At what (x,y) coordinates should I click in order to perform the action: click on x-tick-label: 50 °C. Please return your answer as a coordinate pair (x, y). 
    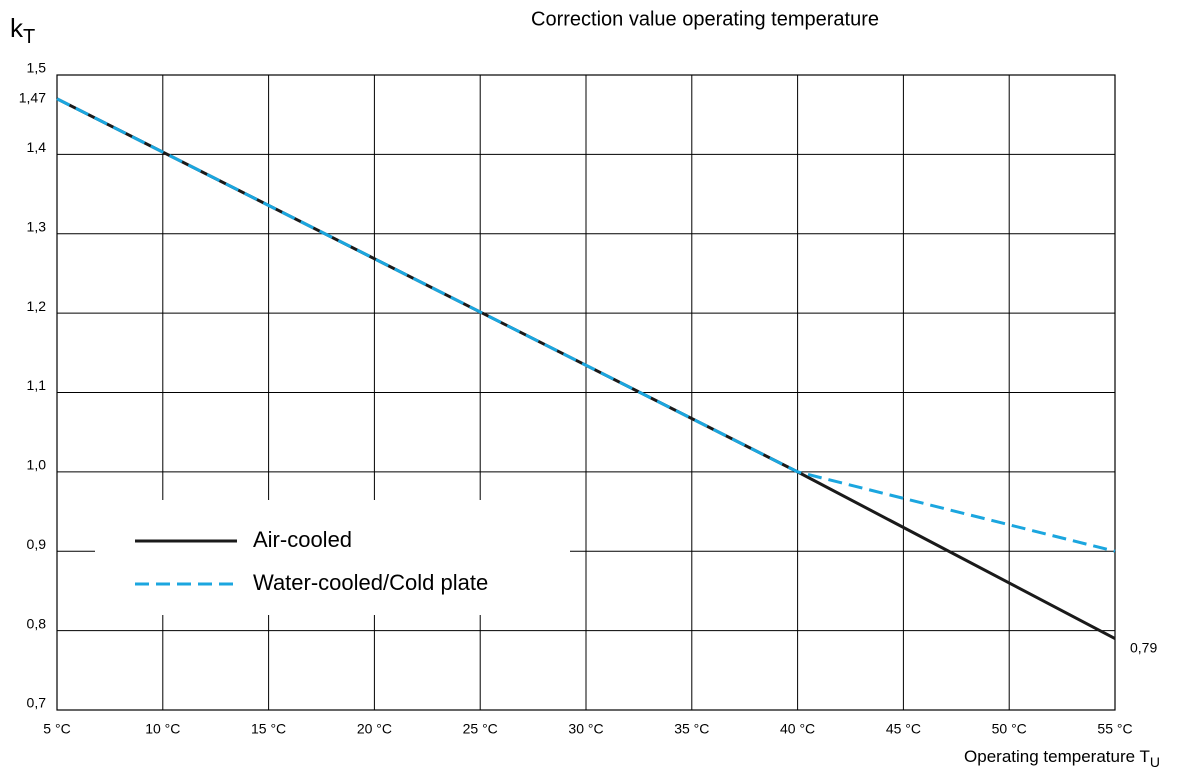
    Looking at the image, I should click on (1009, 729).